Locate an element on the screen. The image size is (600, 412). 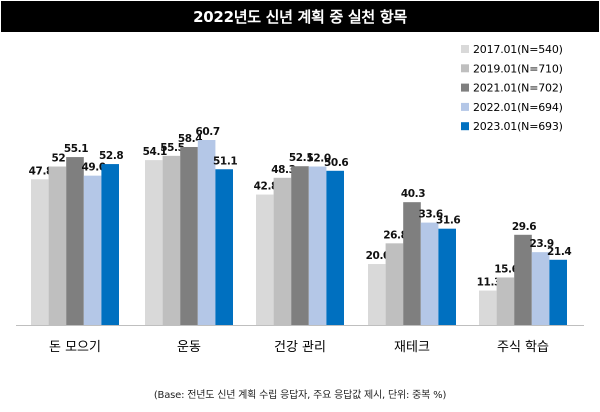
data-label-4-4: 21.4 is located at coordinates (559, 252).